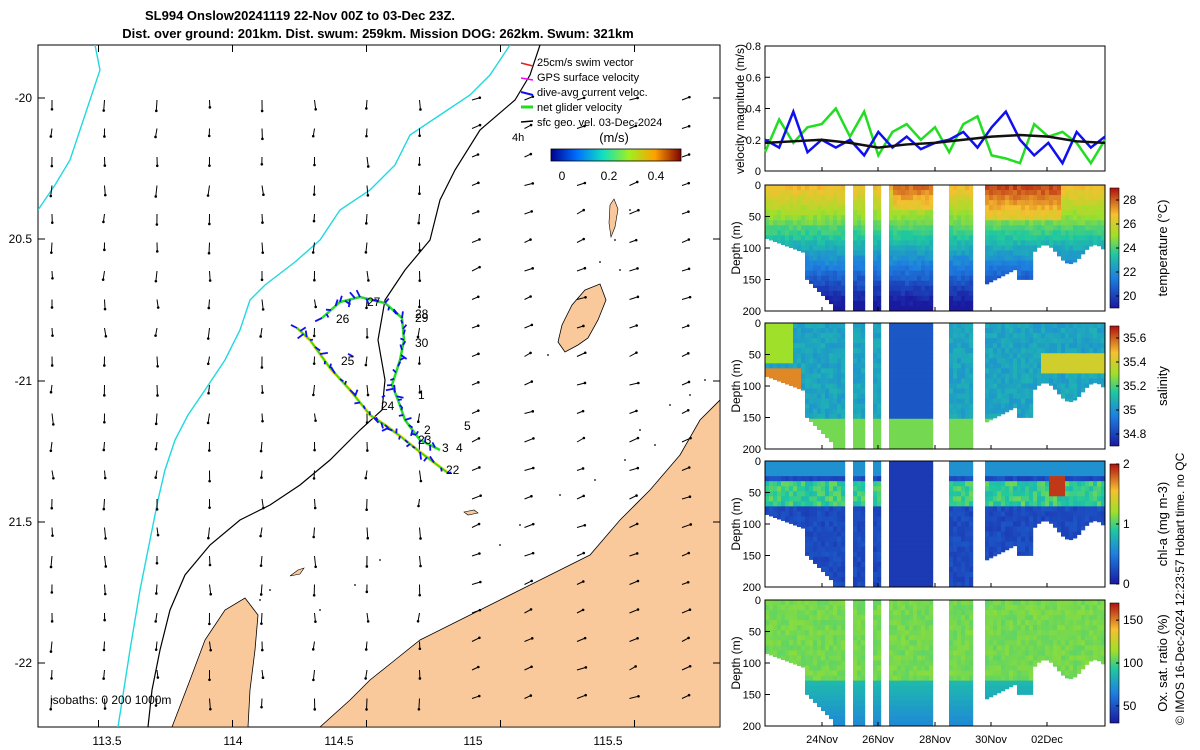  I want to click on dive-vector, so click(406, 441).